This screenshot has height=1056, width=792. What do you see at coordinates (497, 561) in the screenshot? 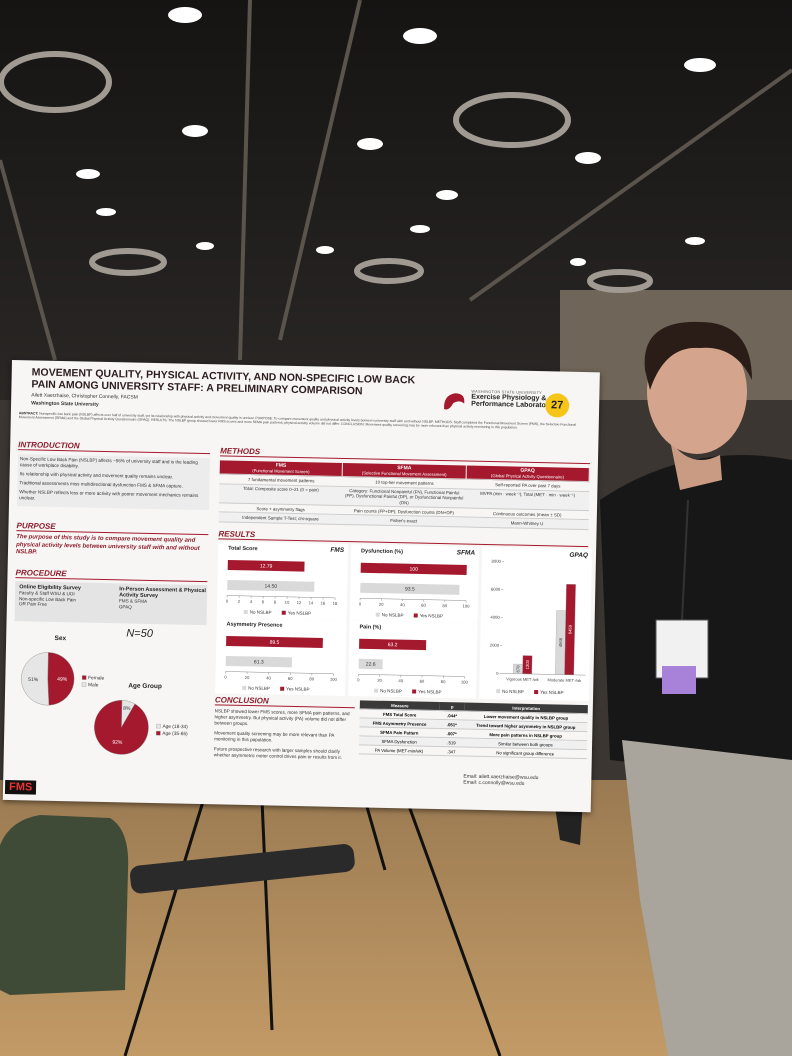
I see `y-tick-label: 8000` at bounding box center [497, 561].